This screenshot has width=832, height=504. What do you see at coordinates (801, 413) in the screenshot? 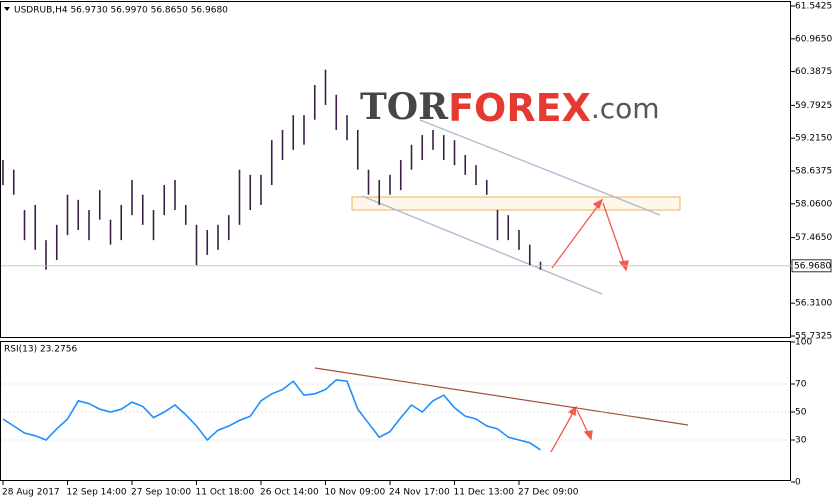
I see `y-tick-label: 50` at bounding box center [801, 413].